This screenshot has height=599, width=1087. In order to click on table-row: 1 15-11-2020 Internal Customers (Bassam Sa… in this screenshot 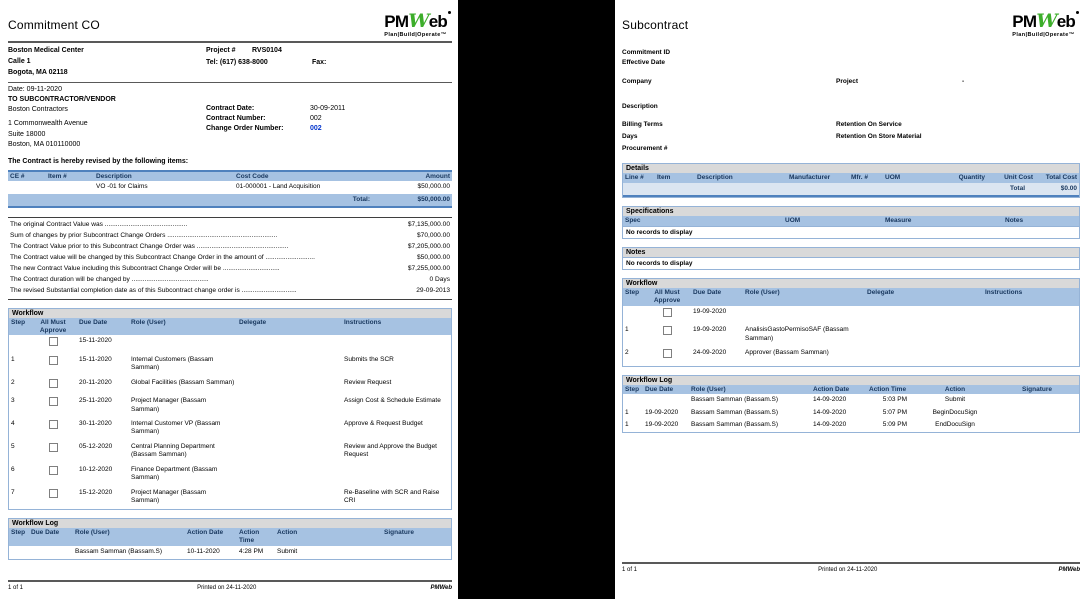, I will do `click(230, 365)`.